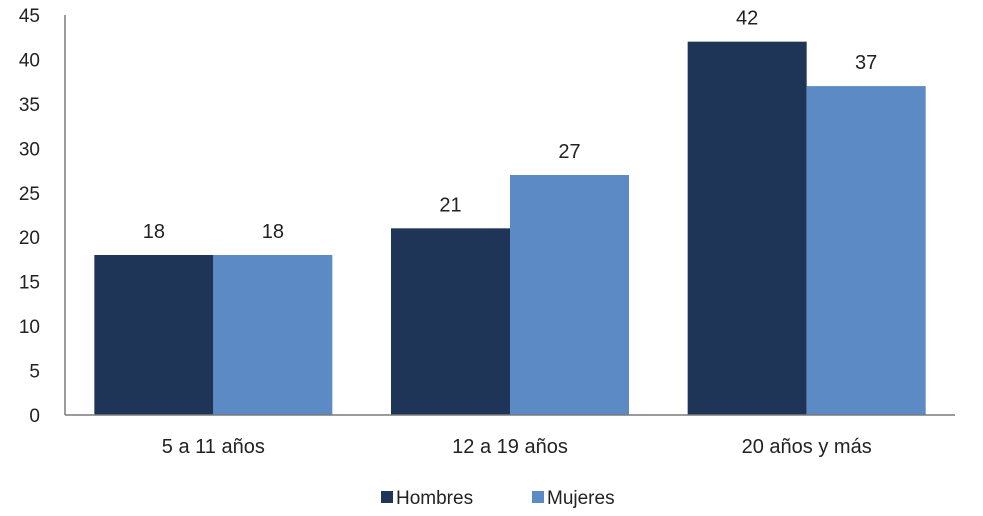  I want to click on category-label: 20 años y más, so click(807, 447).